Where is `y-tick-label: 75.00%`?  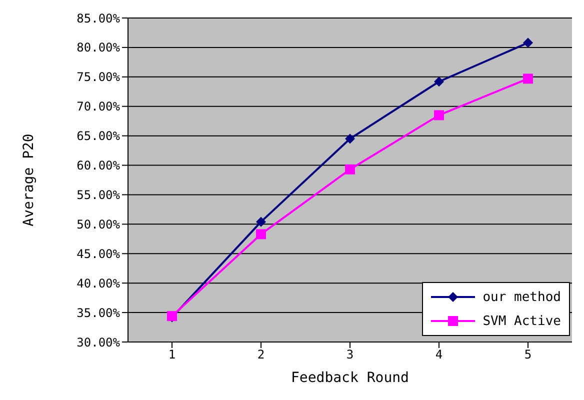 y-tick-label: 75.00% is located at coordinates (98, 77).